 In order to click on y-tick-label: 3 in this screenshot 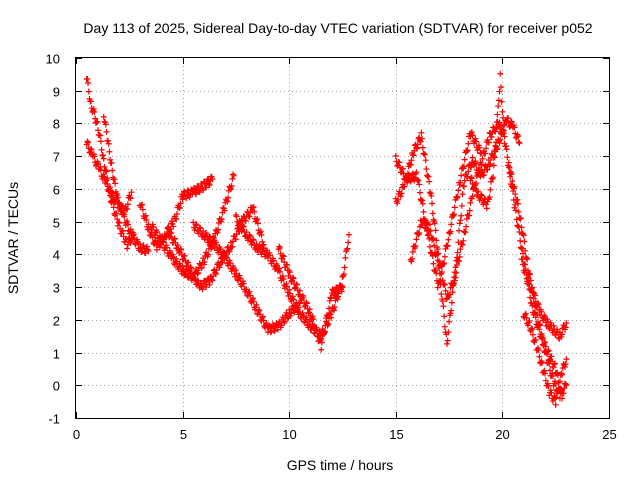, I will do `click(56, 288)`.